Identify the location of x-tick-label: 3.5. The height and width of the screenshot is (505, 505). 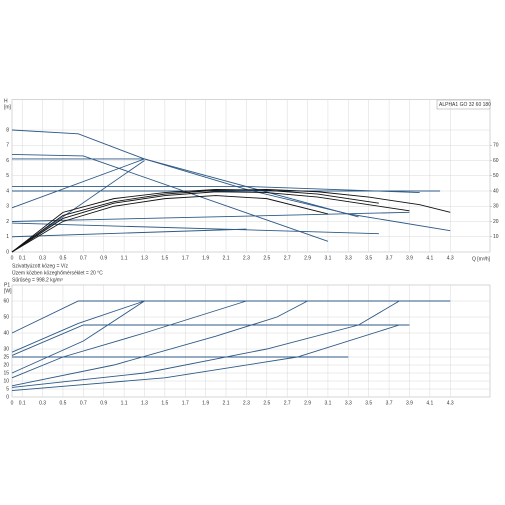
(368, 403).